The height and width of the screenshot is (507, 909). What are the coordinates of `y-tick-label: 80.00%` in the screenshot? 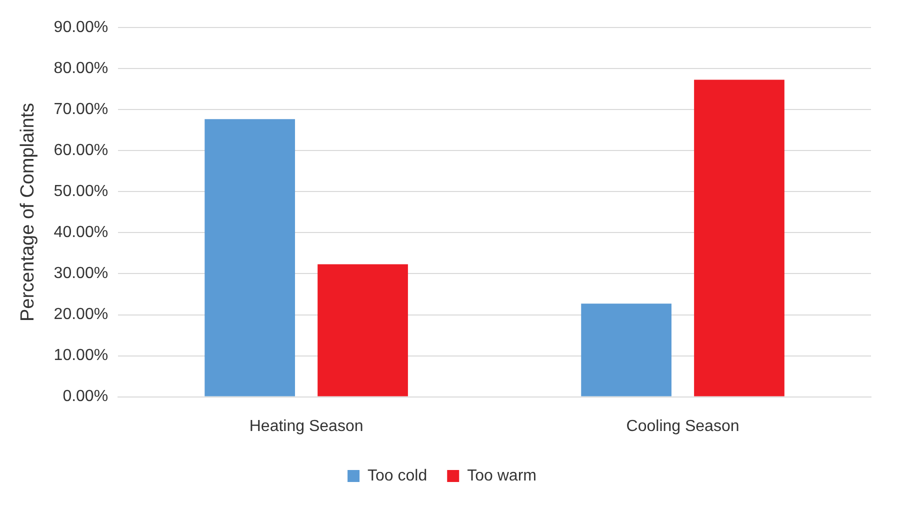 It's located at (81, 69).